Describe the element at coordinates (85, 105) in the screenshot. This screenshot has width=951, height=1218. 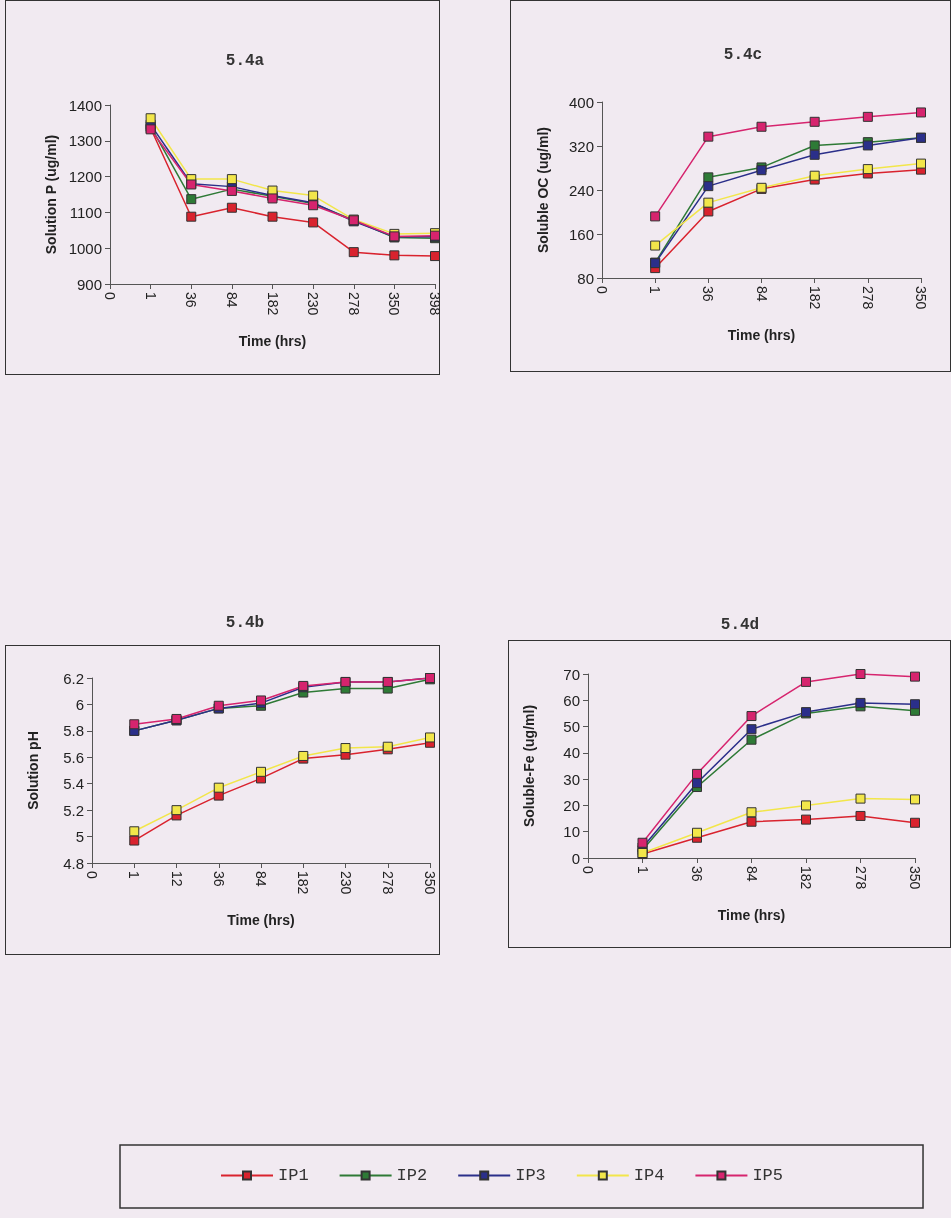
I see `y-tick-label: 1400` at that location.